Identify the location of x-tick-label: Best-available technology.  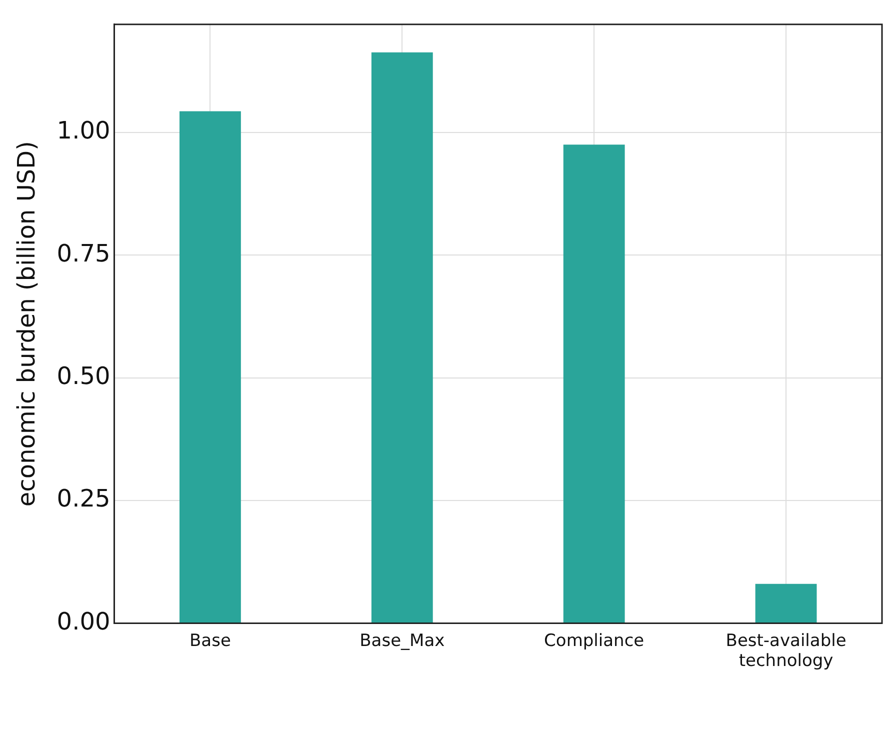
(786, 651).